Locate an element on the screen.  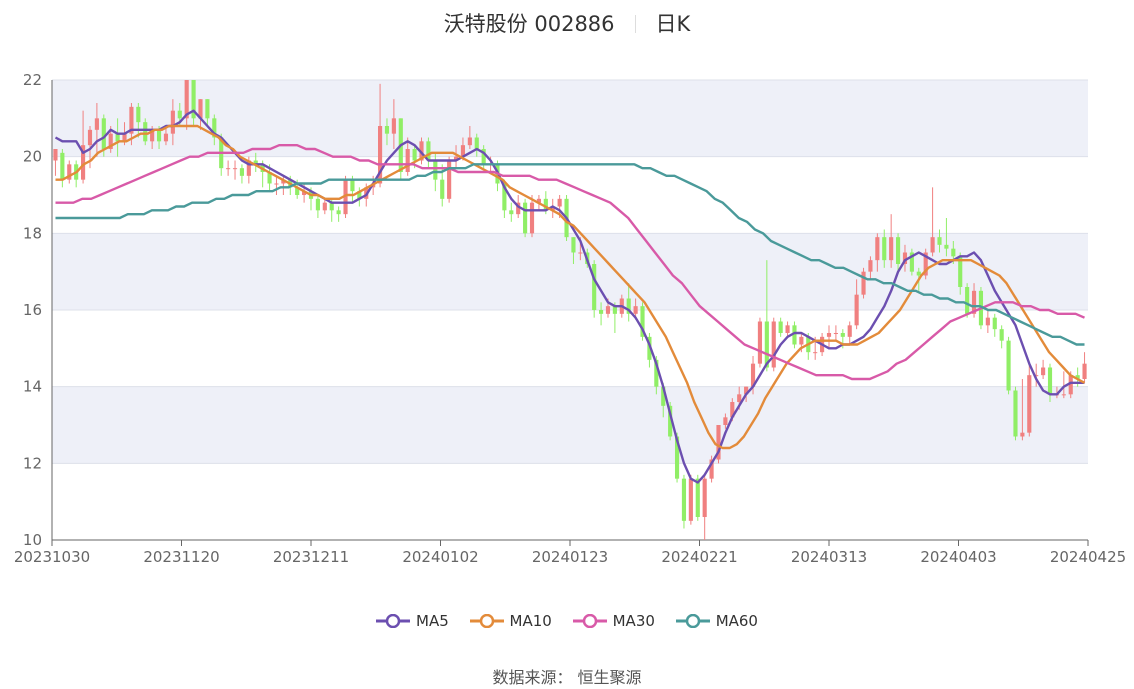
x-tick-label: 20240102 is located at coordinates (440, 557).